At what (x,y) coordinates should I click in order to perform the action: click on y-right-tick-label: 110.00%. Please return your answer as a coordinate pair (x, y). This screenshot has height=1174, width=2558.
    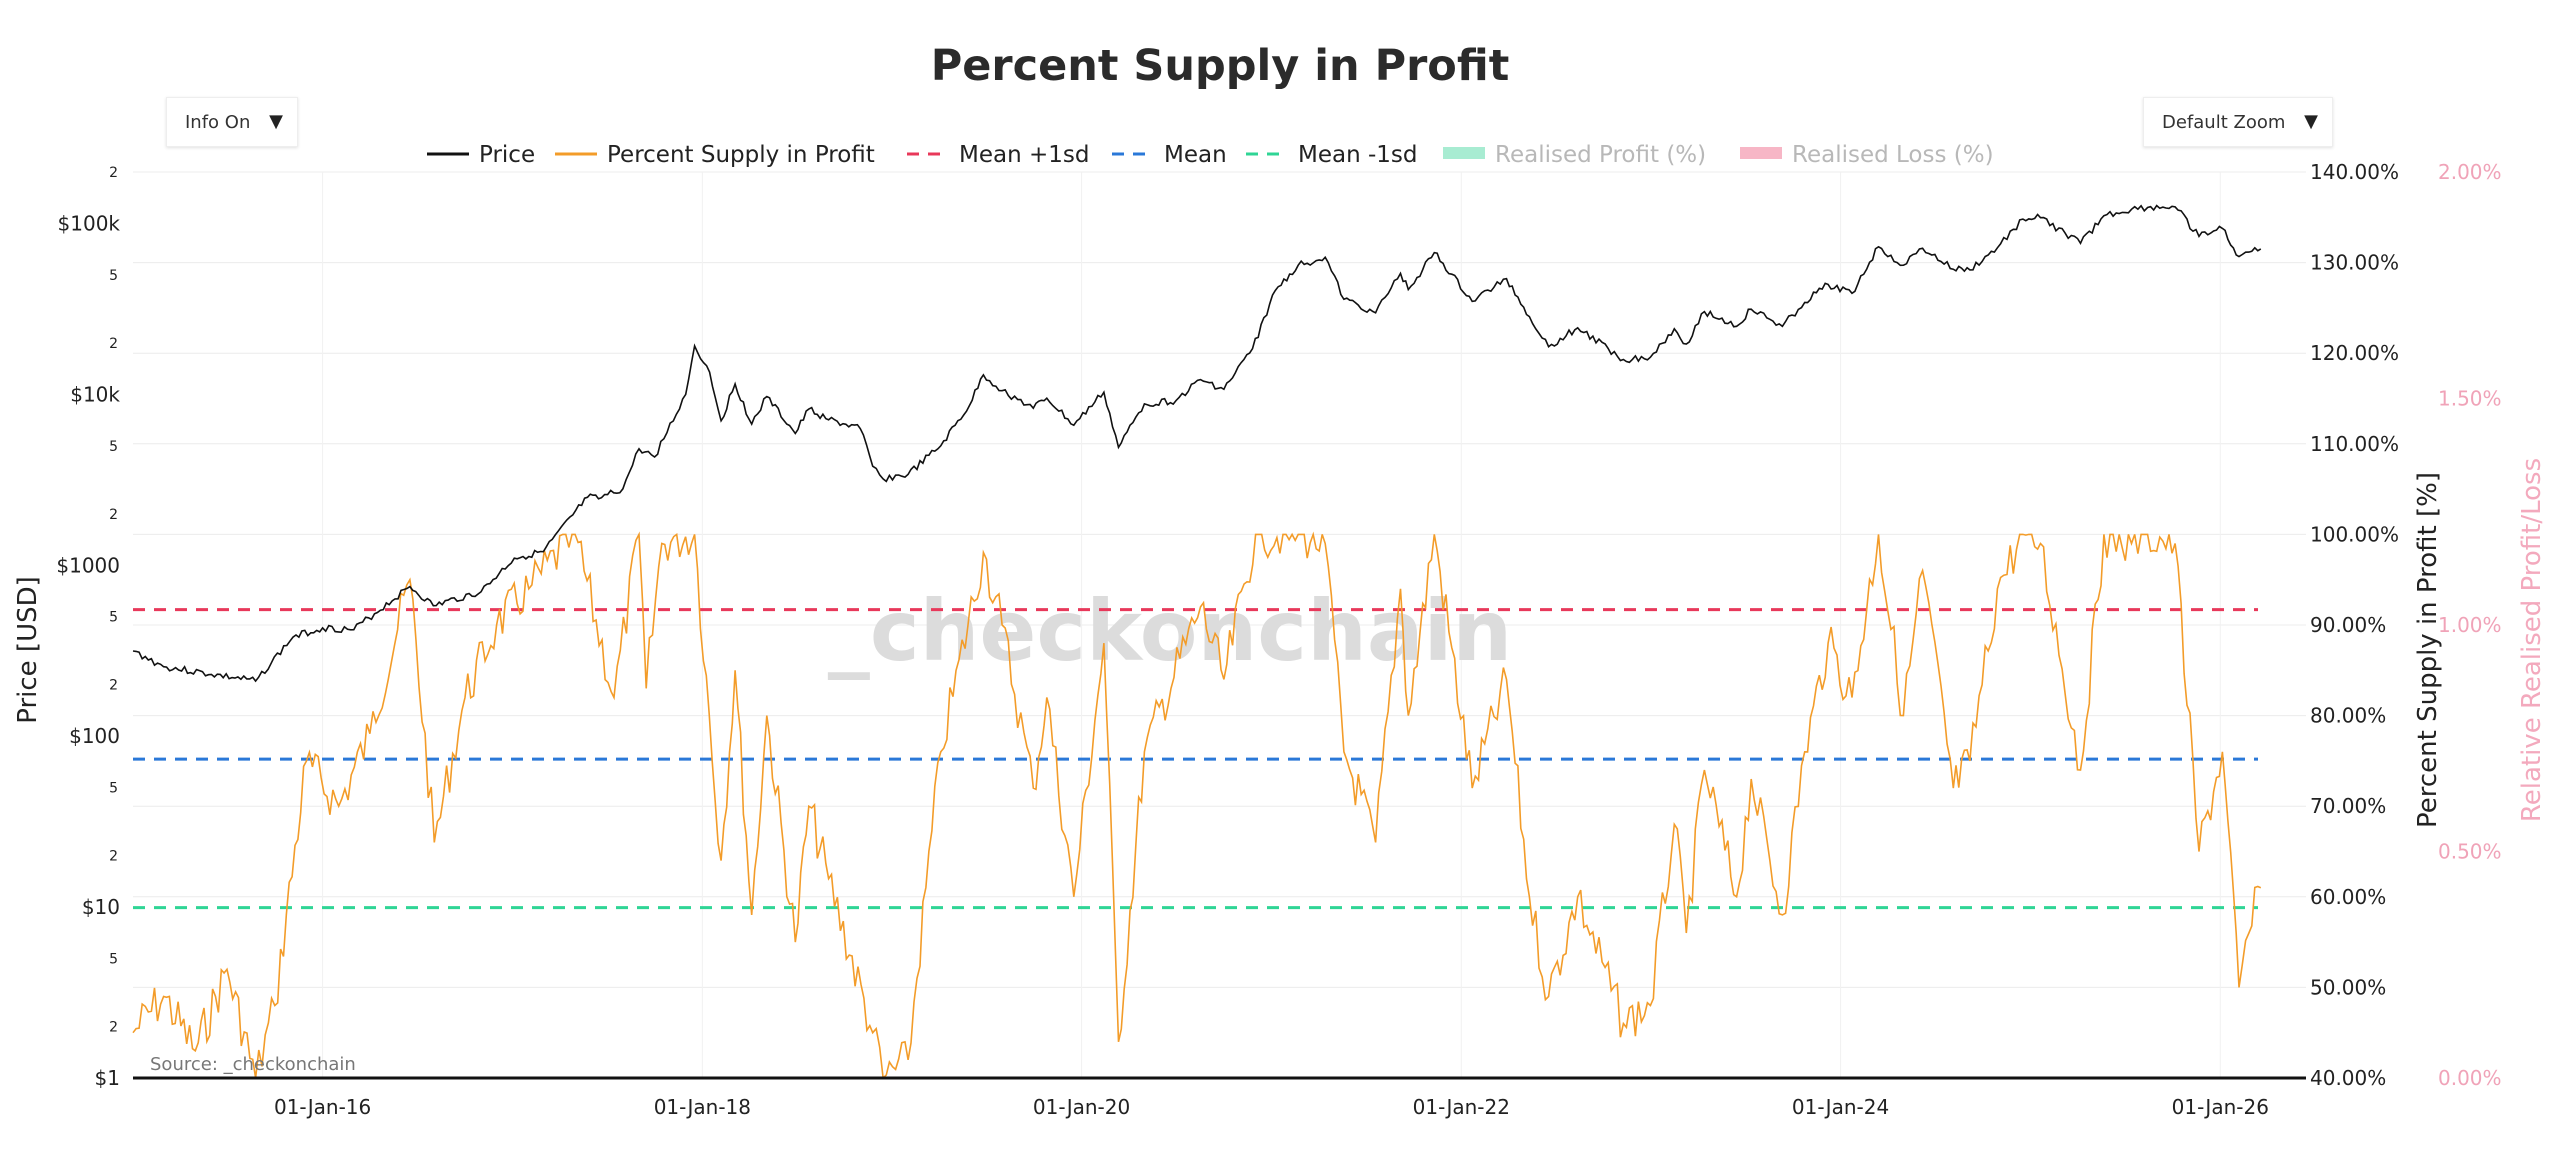
    Looking at the image, I should click on (2354, 444).